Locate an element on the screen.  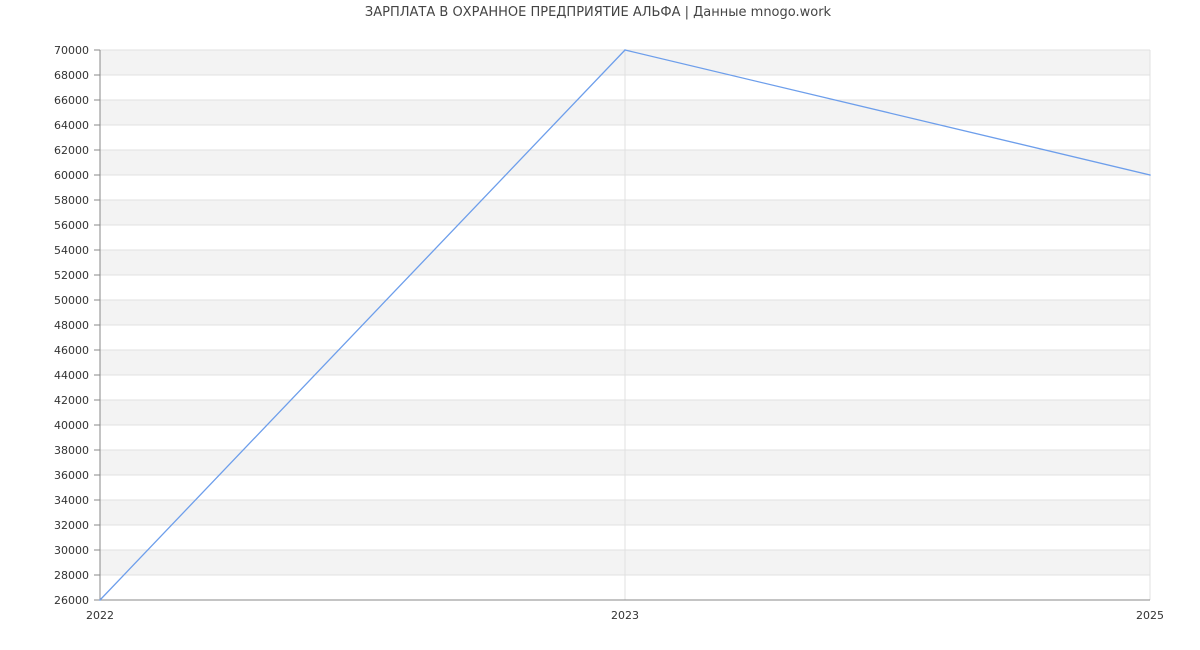
y-tick-label: 32000 is located at coordinates (71, 525).